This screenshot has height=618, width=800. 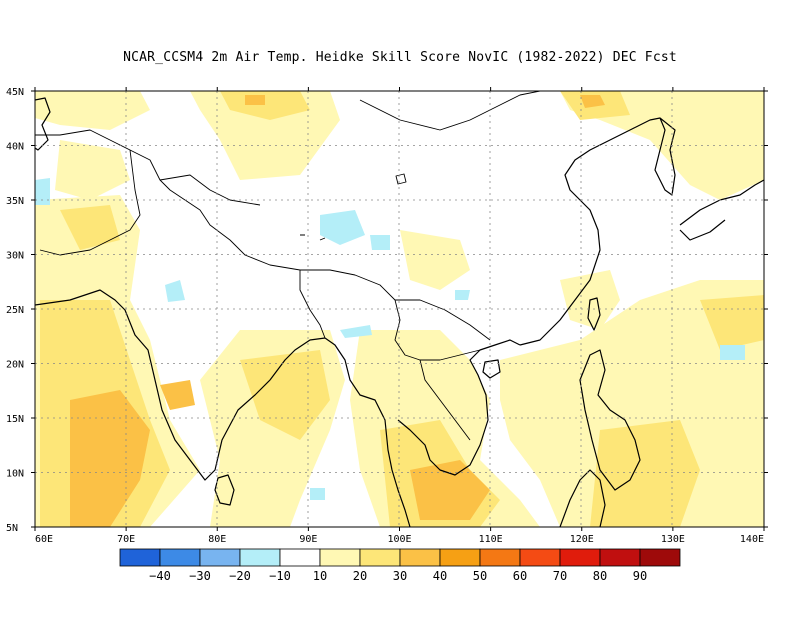 I want to click on lat-tick-label: 45N, so click(x=15, y=92).